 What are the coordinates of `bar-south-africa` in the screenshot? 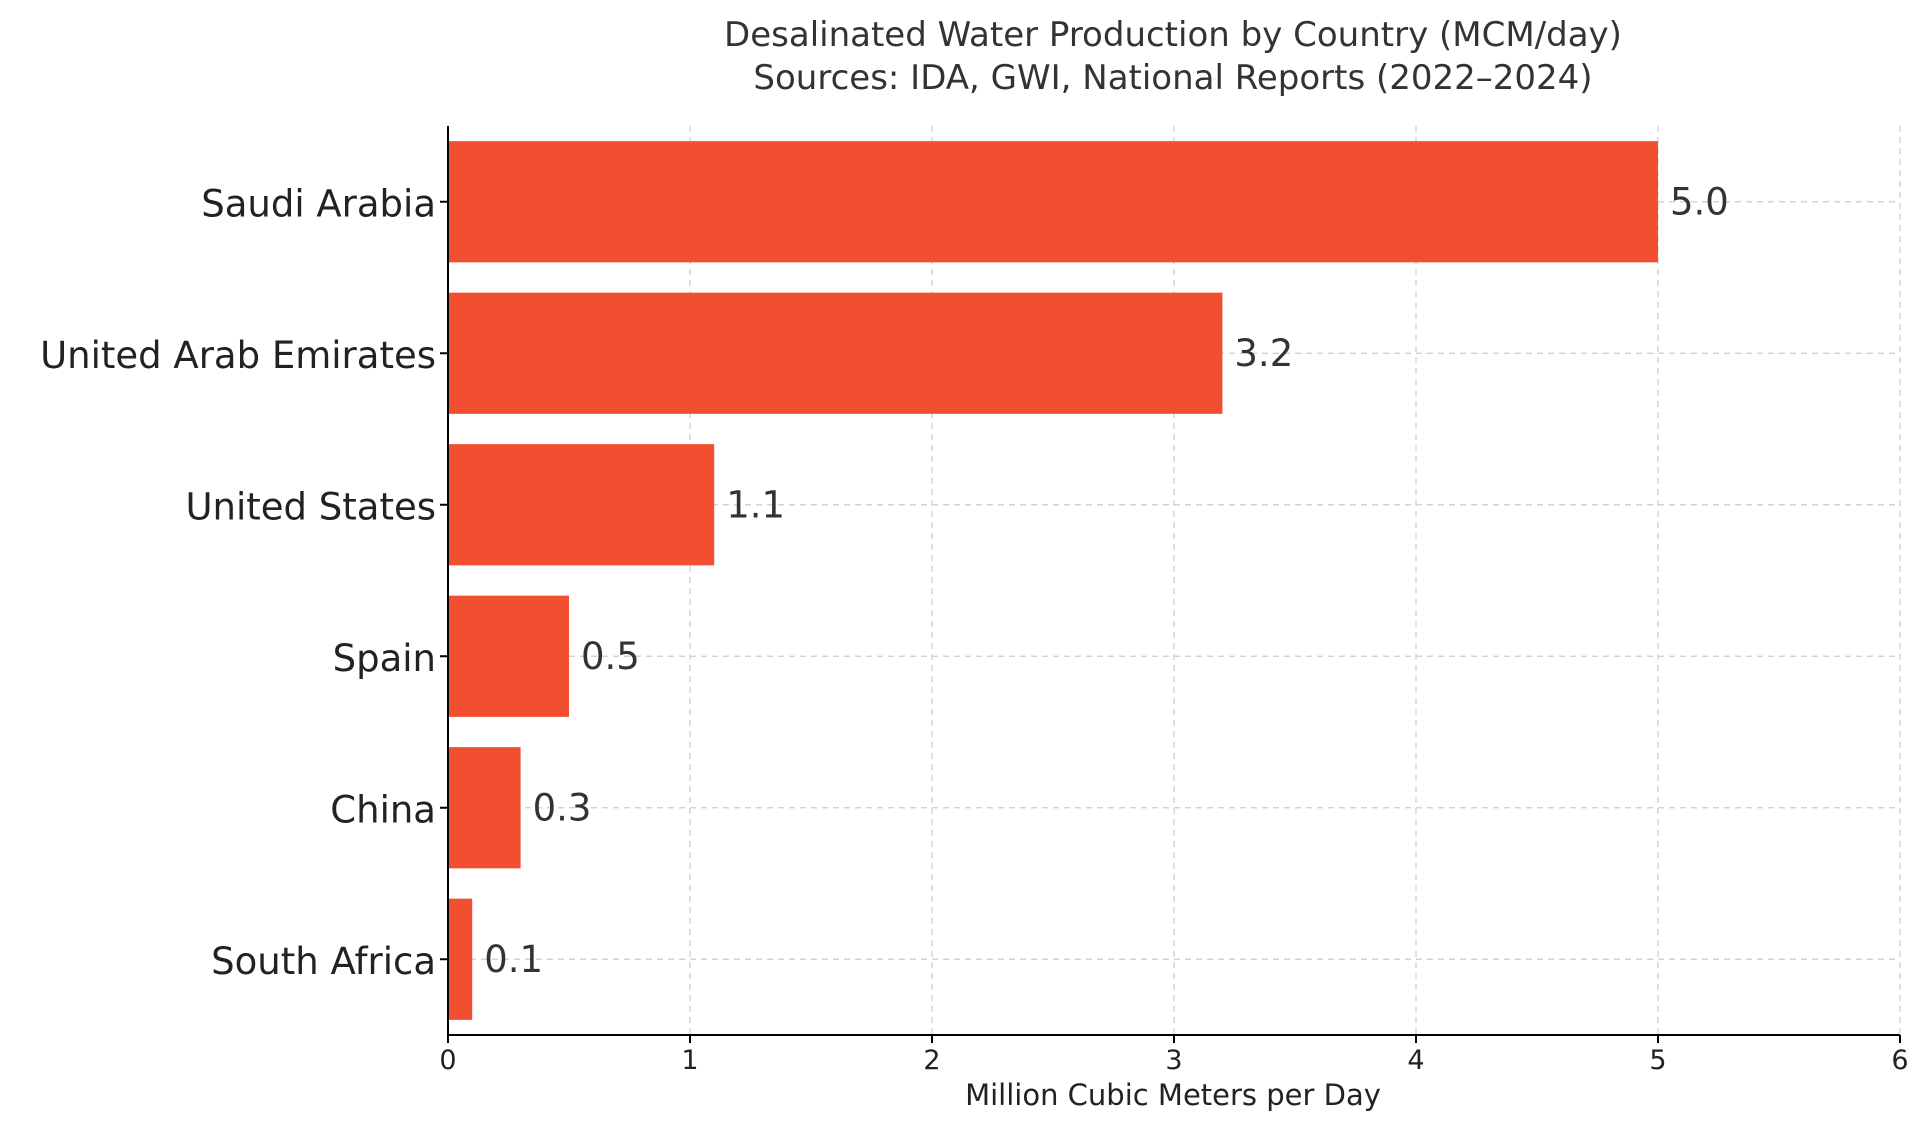 It's located at (460, 959).